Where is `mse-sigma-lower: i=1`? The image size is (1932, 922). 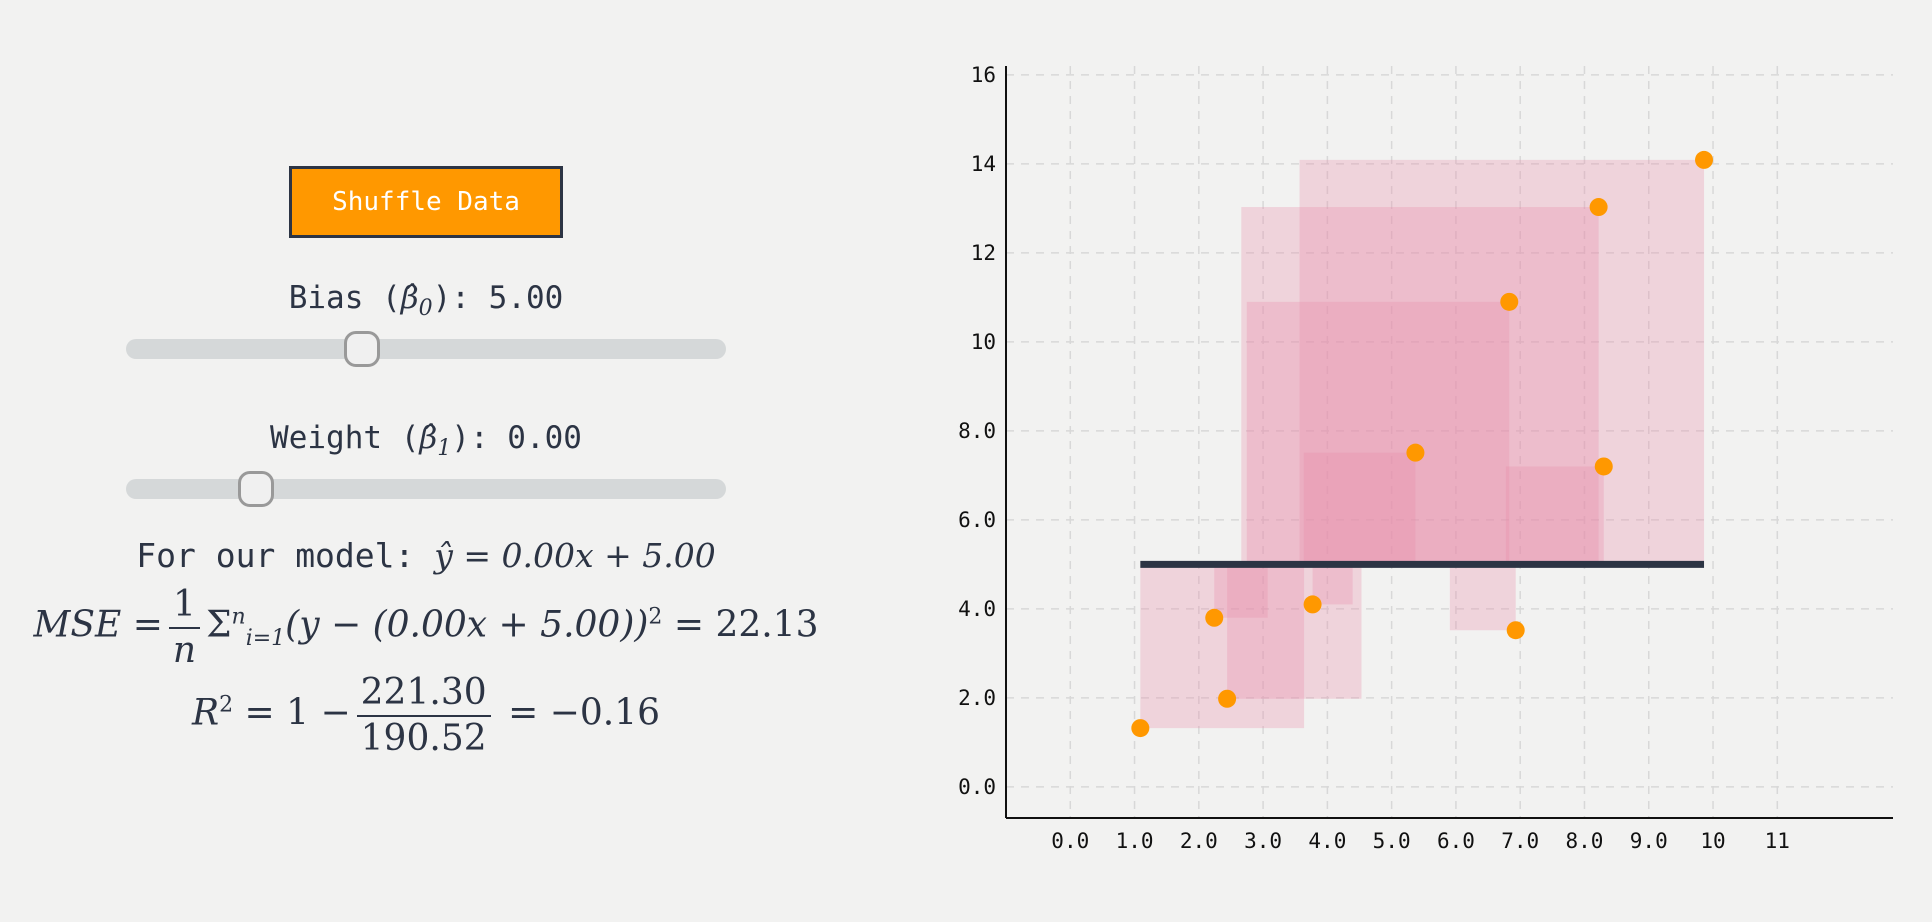 mse-sigma-lower: i=1 is located at coordinates (265, 638).